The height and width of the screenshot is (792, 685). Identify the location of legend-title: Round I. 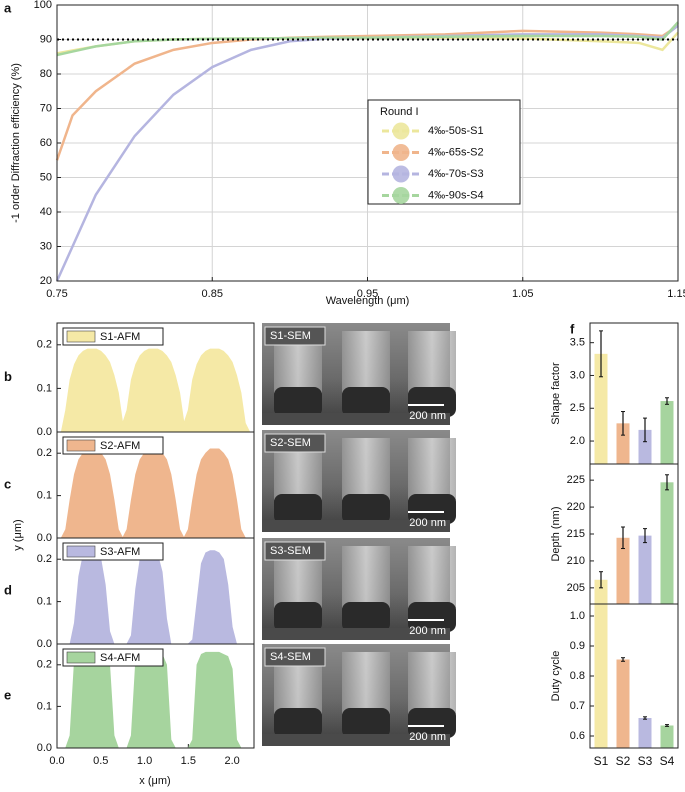
(399, 112).